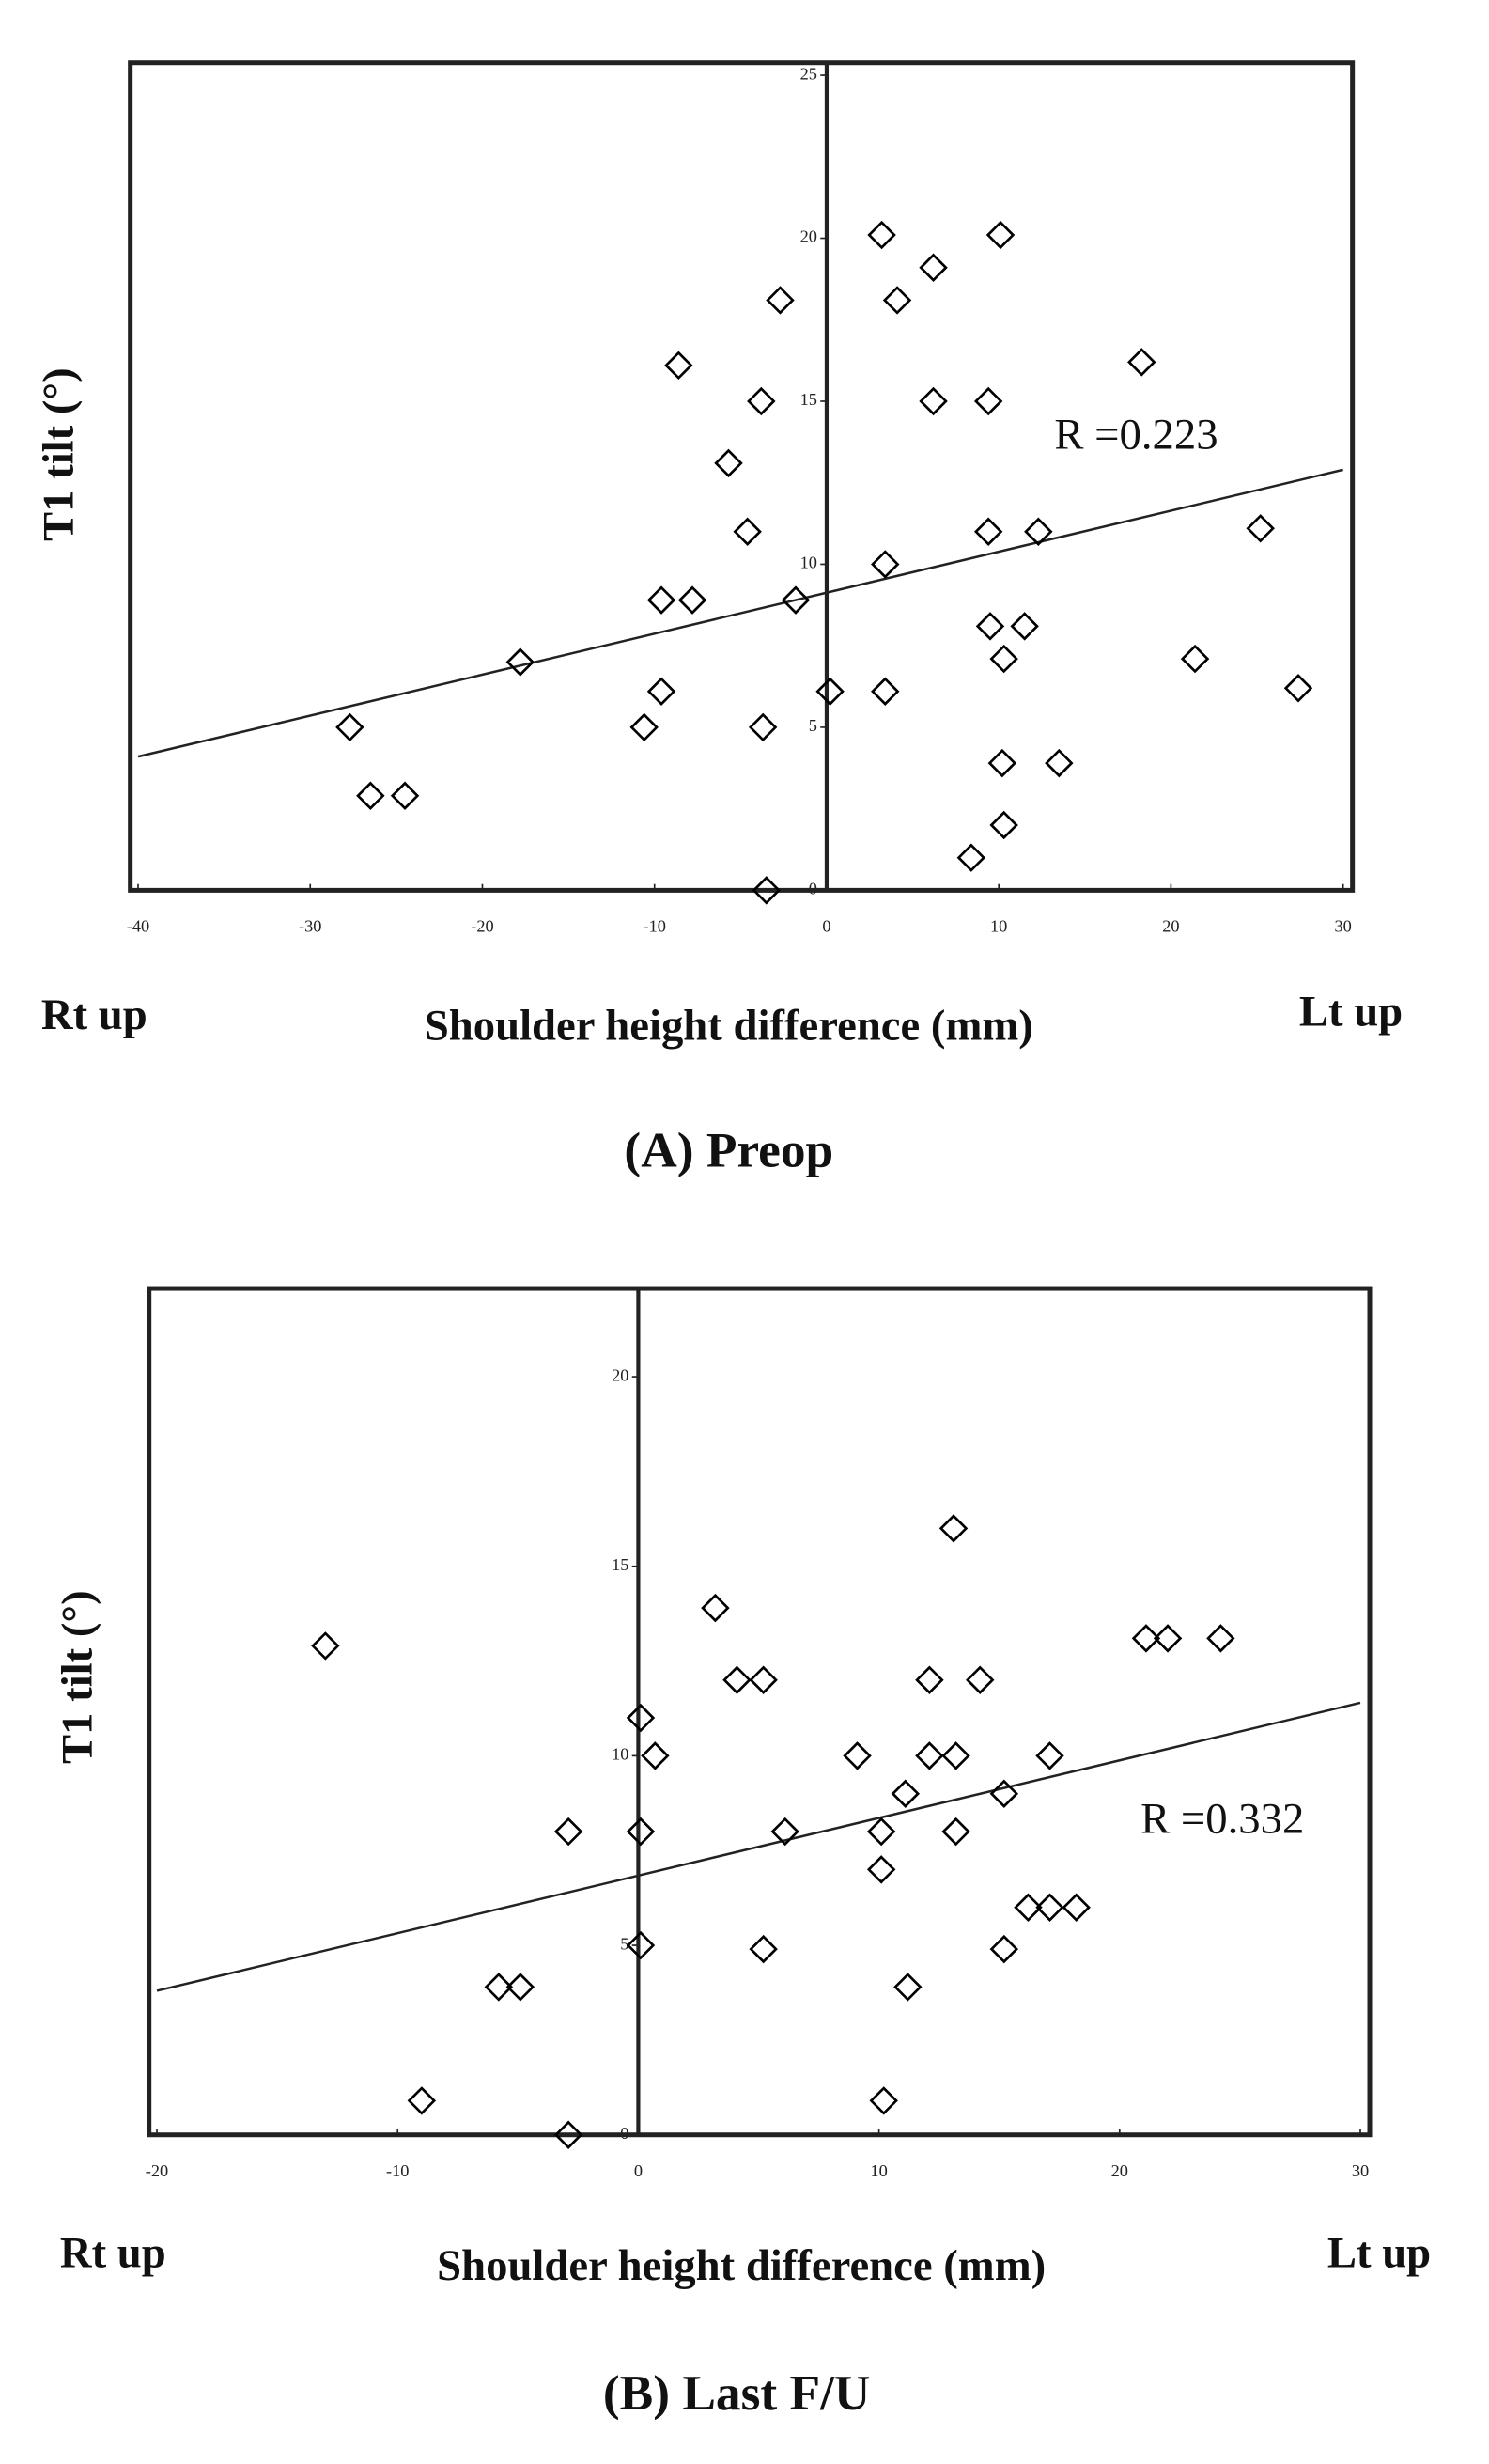  Describe the element at coordinates (729, 1150) in the screenshot. I see `chart-title: (A) Preop` at that location.